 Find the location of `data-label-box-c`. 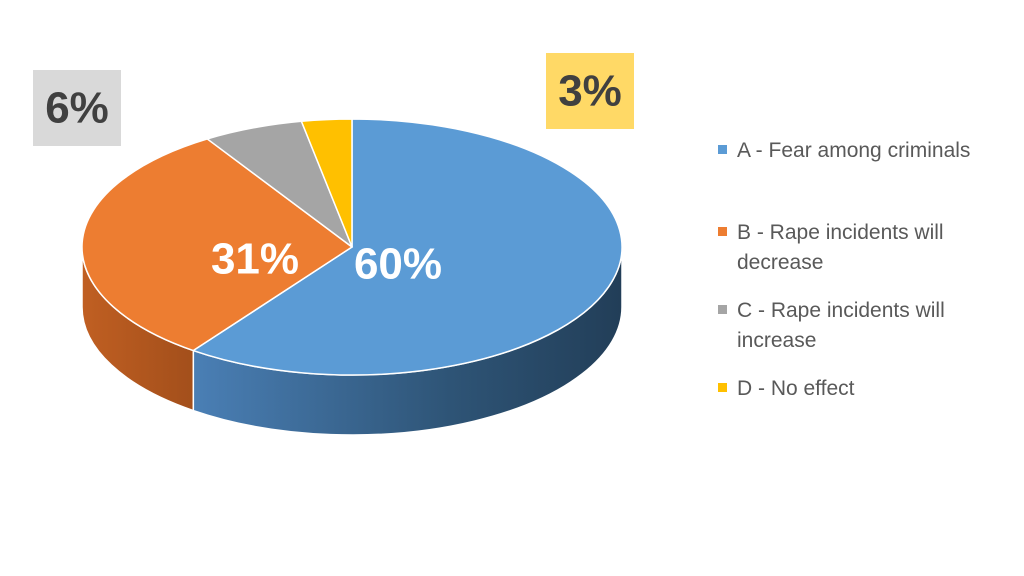

data-label-box-c is located at coordinates (77, 108).